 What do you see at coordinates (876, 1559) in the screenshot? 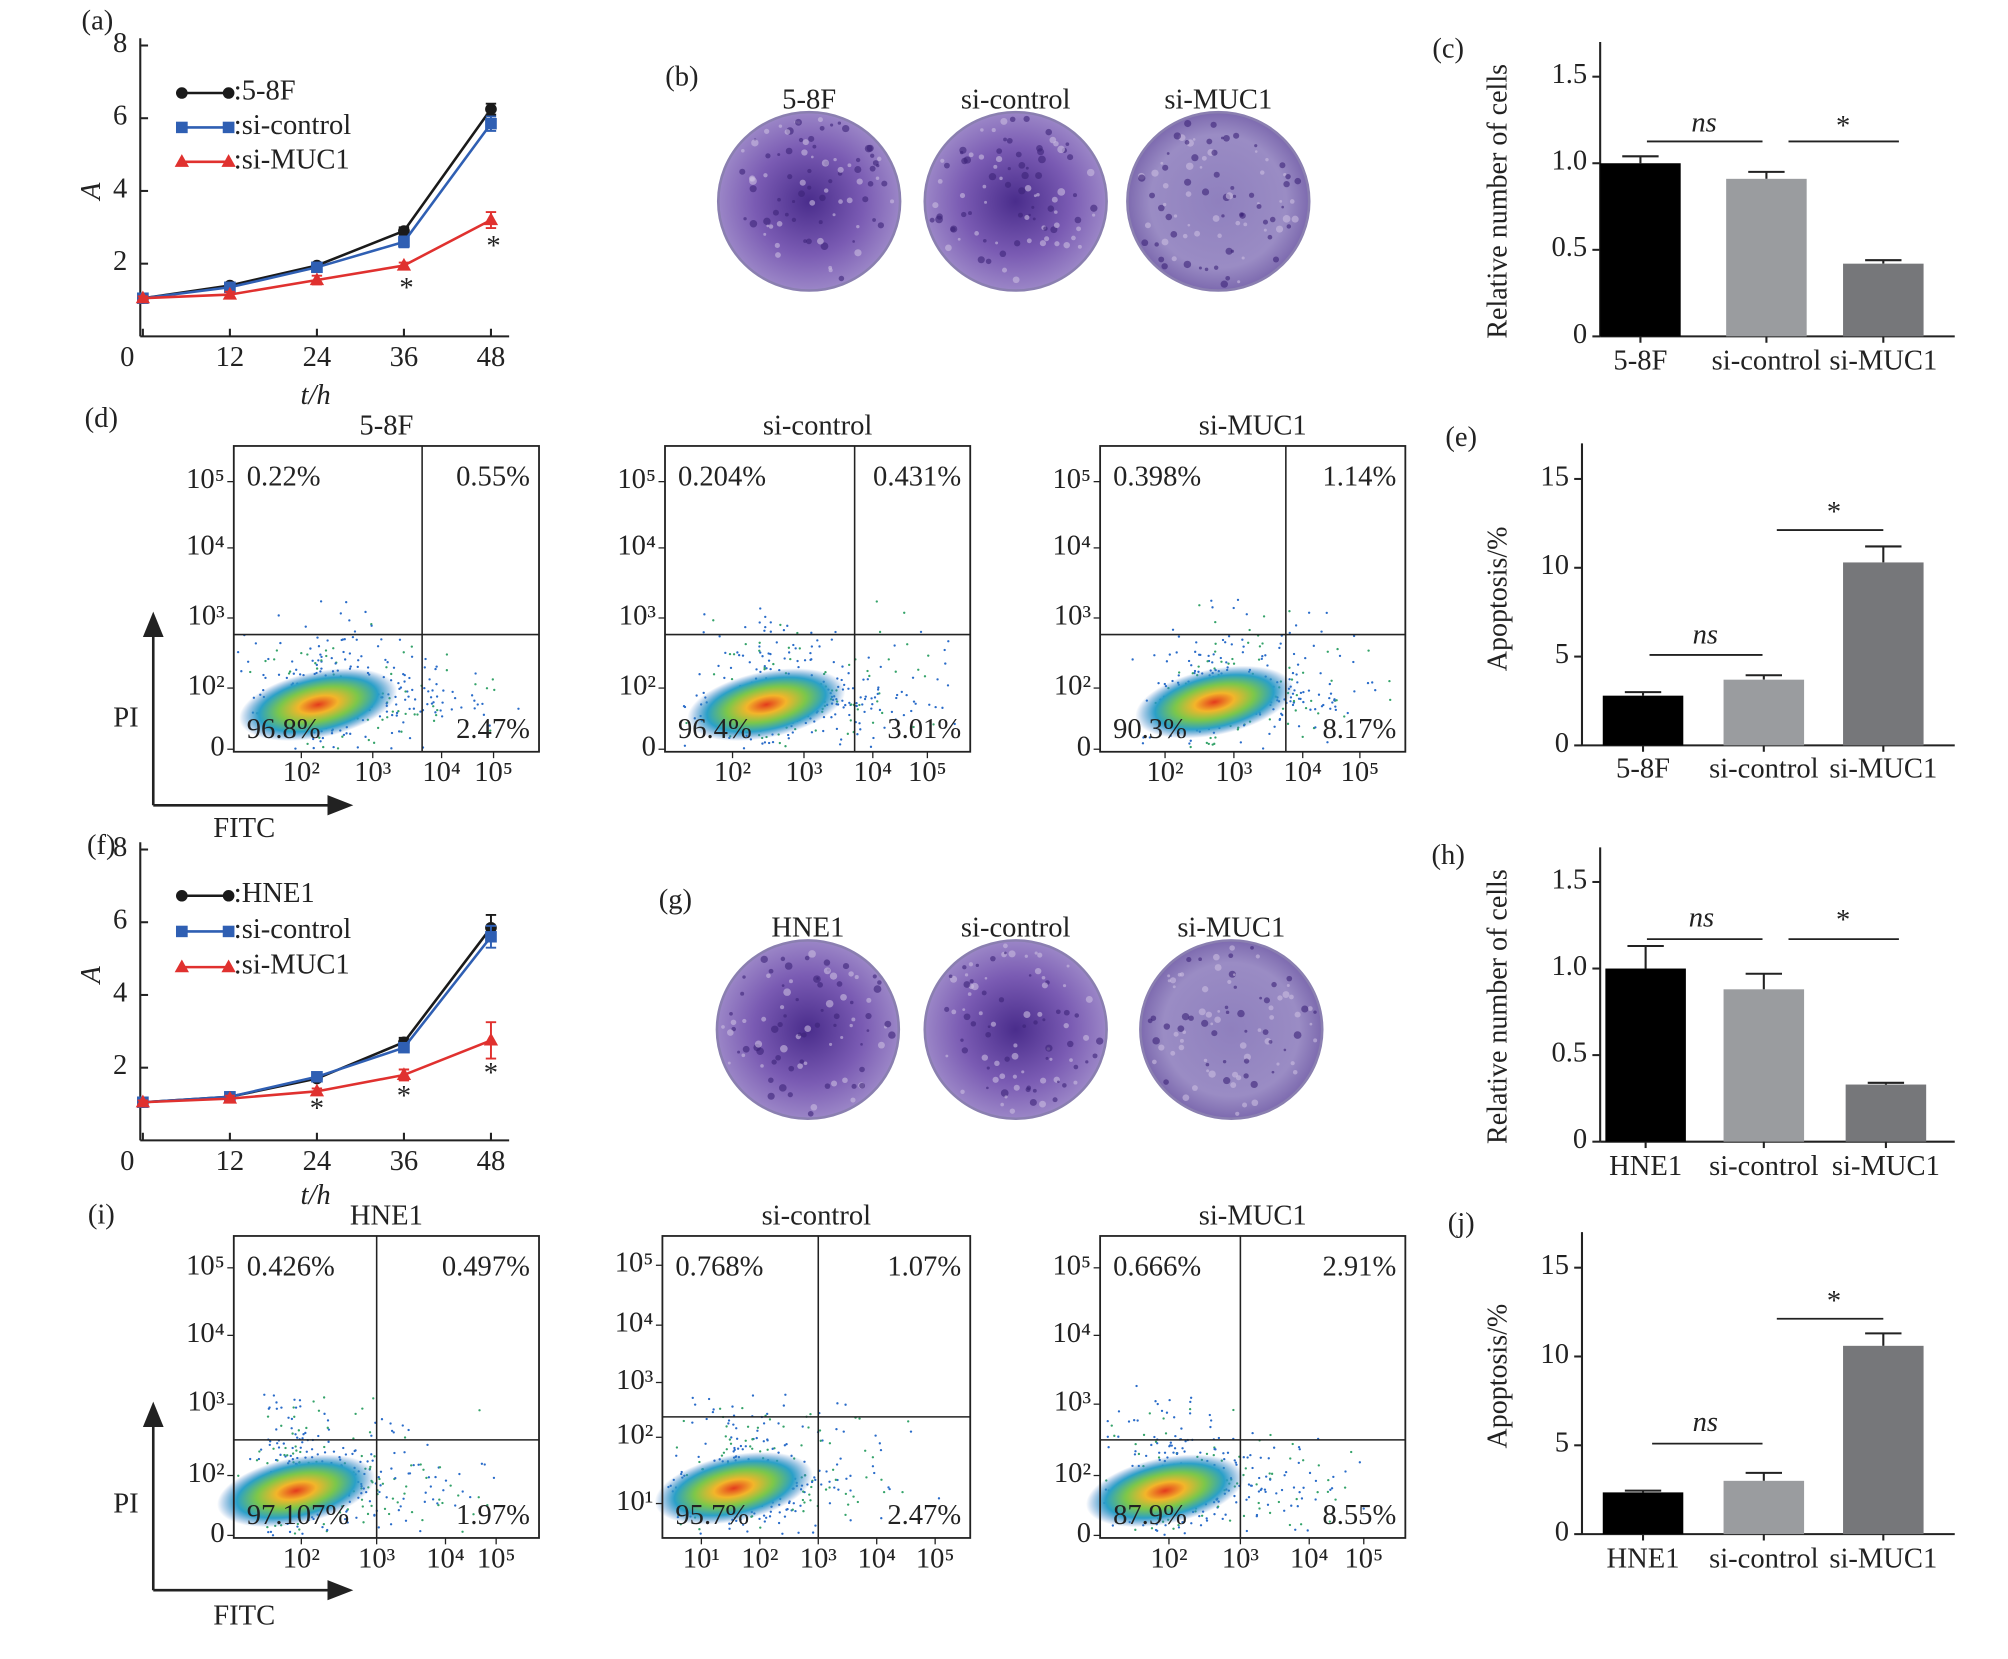
I see `x-tick-label: 10⁴` at bounding box center [876, 1559].